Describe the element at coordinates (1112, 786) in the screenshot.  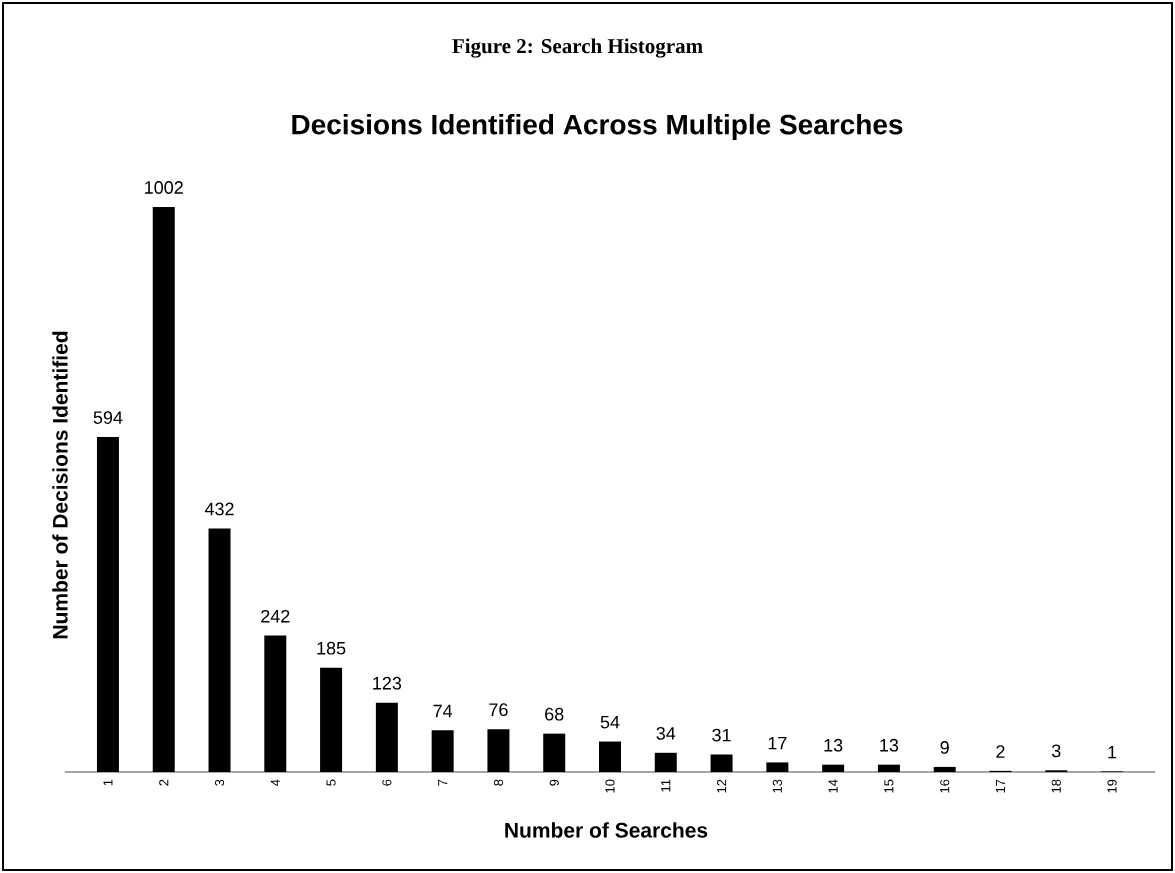
I see `x-tick-label: 19` at that location.